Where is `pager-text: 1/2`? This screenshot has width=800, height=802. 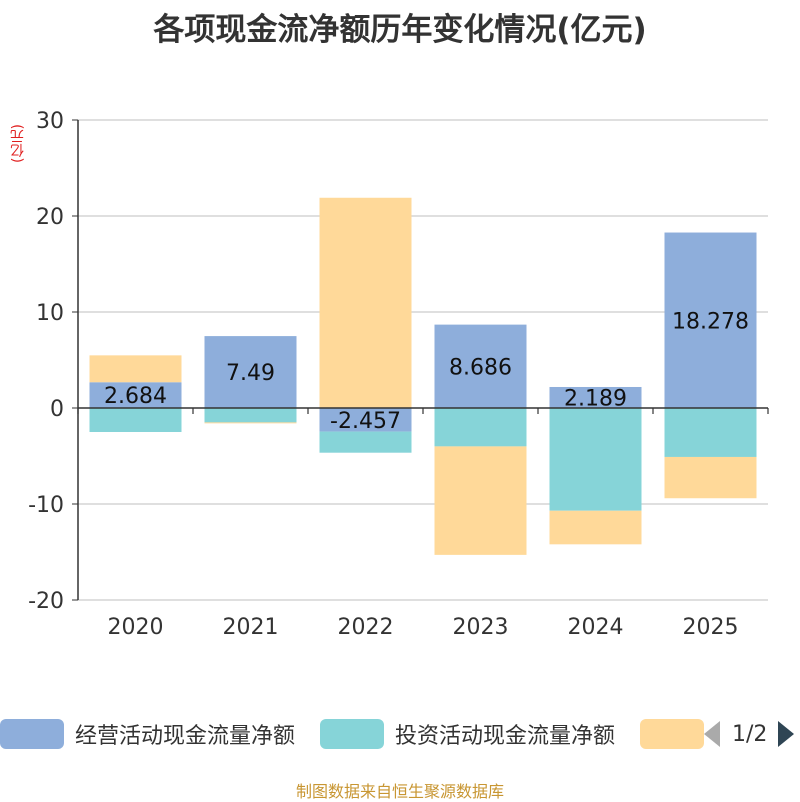
pager-text: 1/2 is located at coordinates (750, 734).